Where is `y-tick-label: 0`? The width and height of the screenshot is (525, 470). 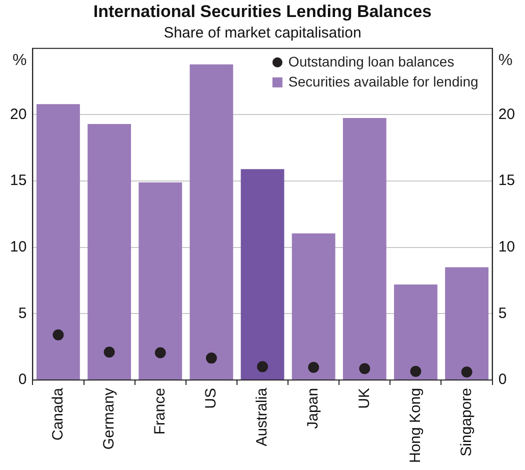 y-tick-label: 0 is located at coordinates (22, 379).